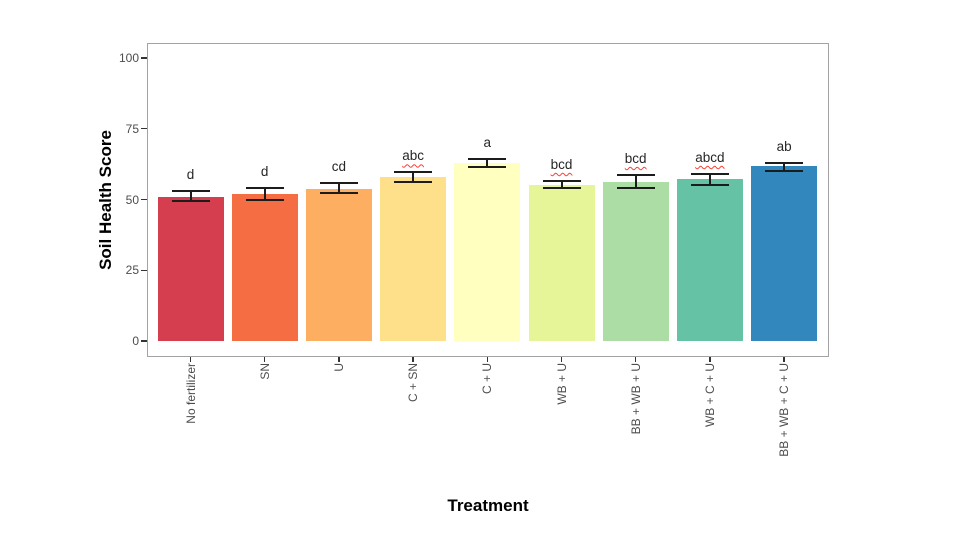 Image resolution: width=960 pixels, height=540 pixels. I want to click on x-axis-title: Treatment, so click(488, 505).